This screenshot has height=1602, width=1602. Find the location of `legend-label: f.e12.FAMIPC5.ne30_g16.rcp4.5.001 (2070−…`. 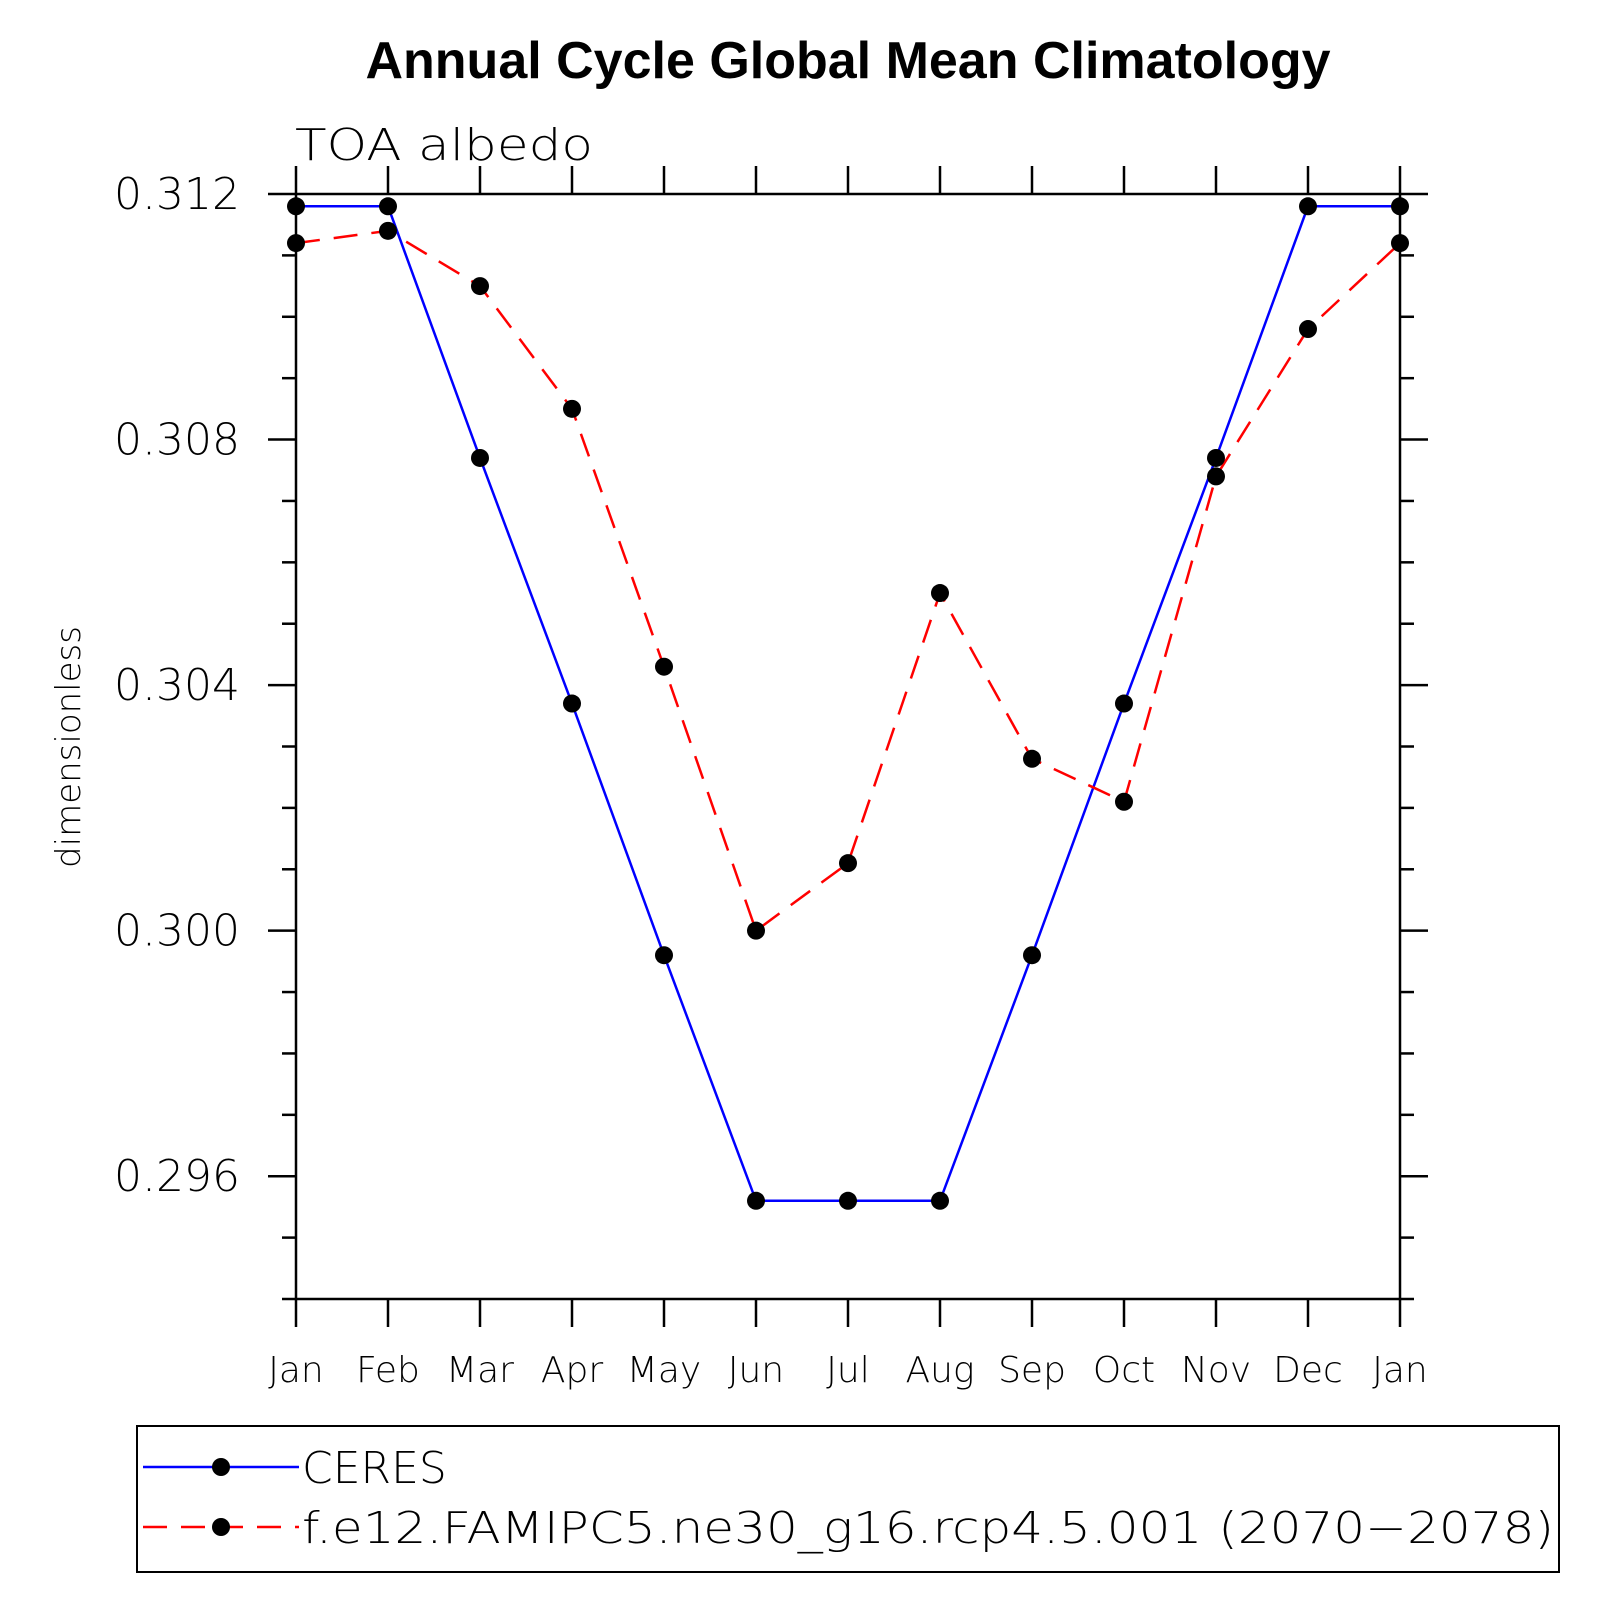

legend-label: f.e12.FAMIPC5.ne30_g16.rcp4.5.001 (2070−… is located at coordinates (928, 1528).